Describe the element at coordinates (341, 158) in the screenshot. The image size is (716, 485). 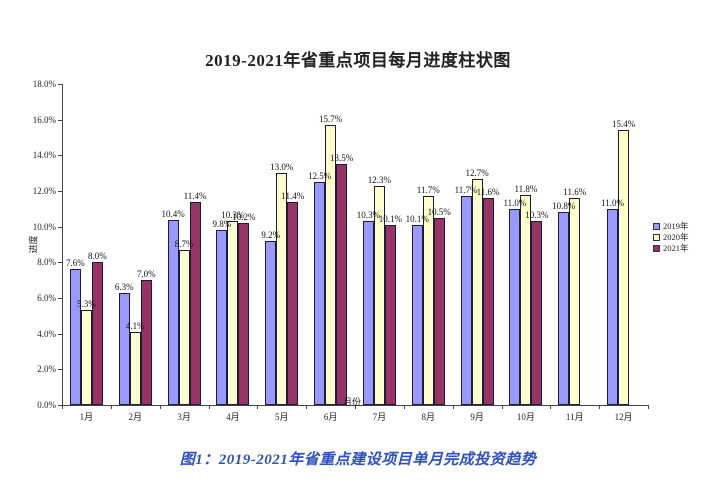
I see `value-label: 13.5%` at that location.